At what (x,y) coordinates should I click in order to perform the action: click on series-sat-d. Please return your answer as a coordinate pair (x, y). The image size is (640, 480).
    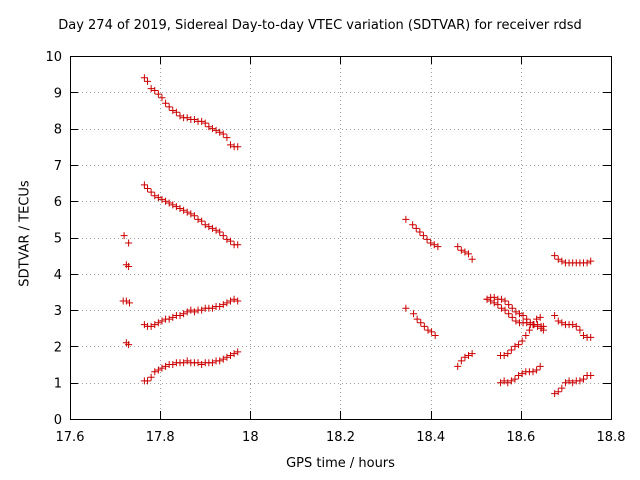
    Looking at the image, I should click on (191, 366).